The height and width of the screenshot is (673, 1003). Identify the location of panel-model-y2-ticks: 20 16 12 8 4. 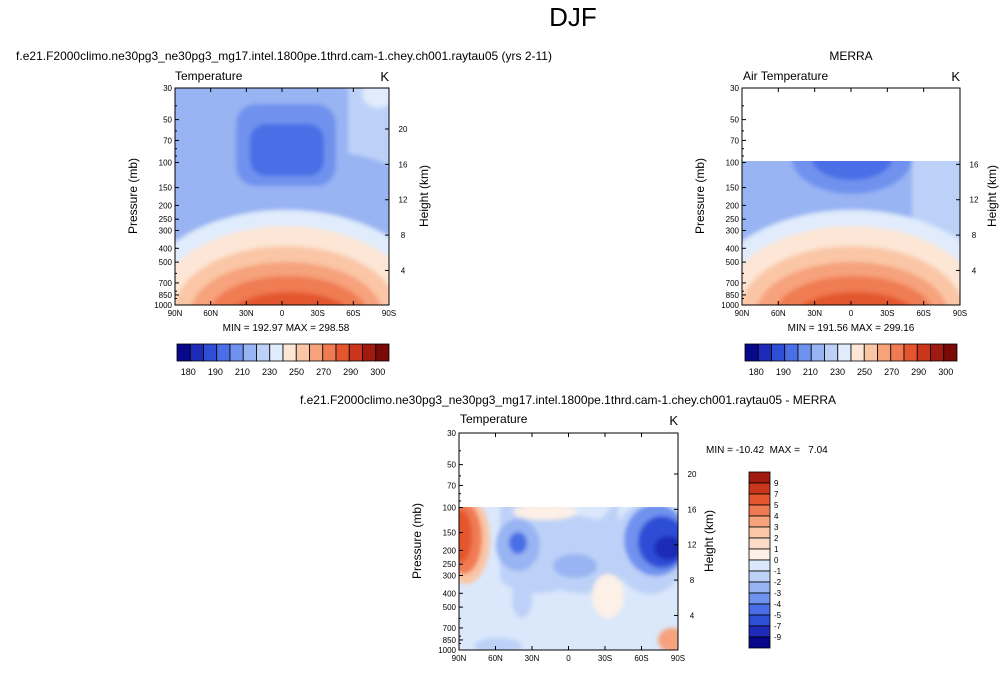
(396, 200).